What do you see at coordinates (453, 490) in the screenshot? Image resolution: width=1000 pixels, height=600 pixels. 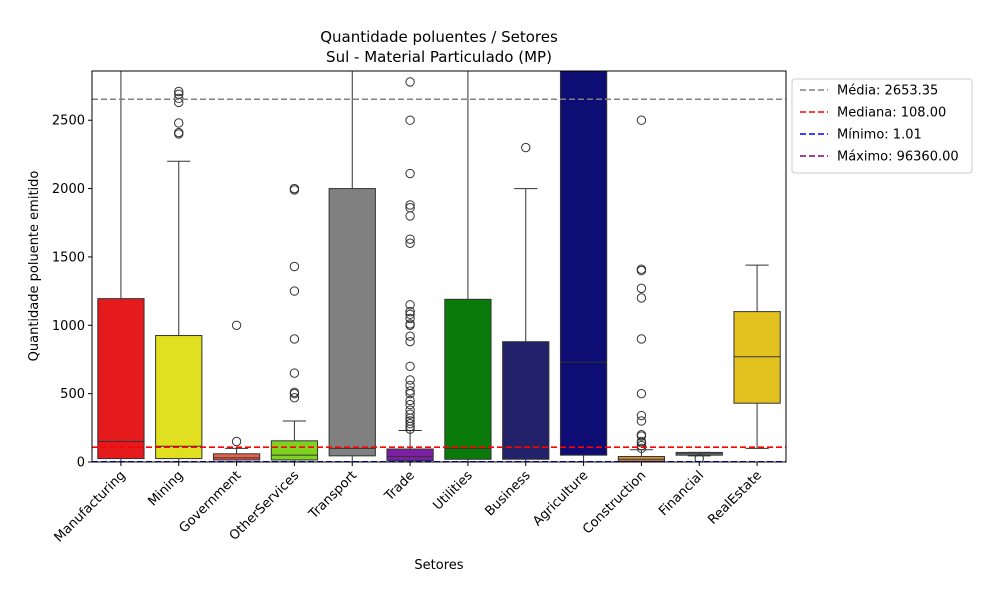 I see `x-tick-label: Utilities` at bounding box center [453, 490].